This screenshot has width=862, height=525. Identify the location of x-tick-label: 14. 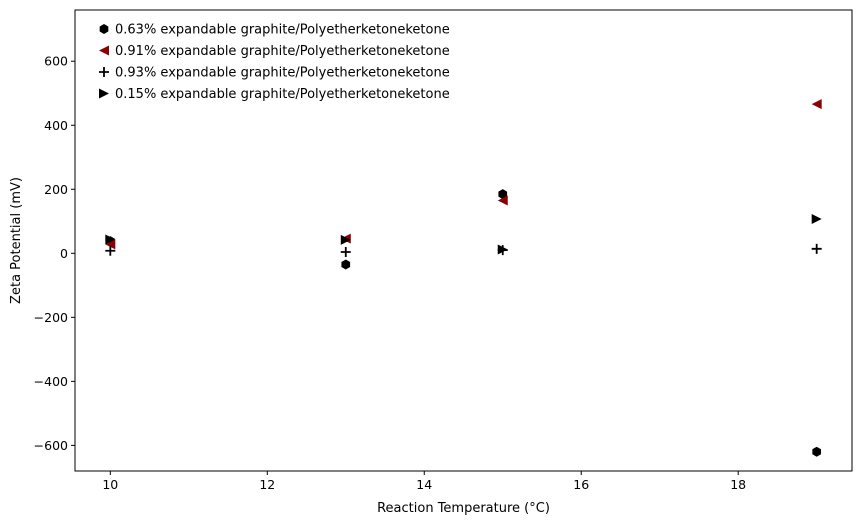
(424, 484).